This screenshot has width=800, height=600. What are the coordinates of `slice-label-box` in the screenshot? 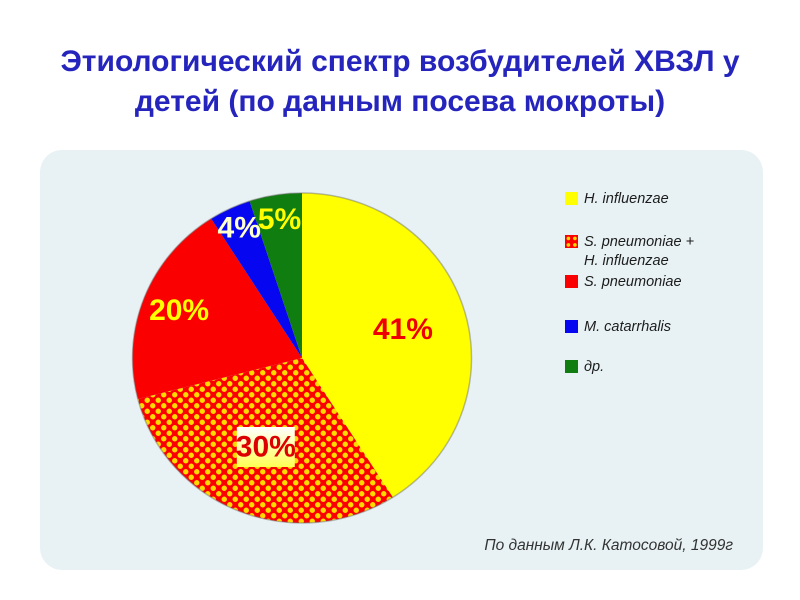 It's located at (265, 447).